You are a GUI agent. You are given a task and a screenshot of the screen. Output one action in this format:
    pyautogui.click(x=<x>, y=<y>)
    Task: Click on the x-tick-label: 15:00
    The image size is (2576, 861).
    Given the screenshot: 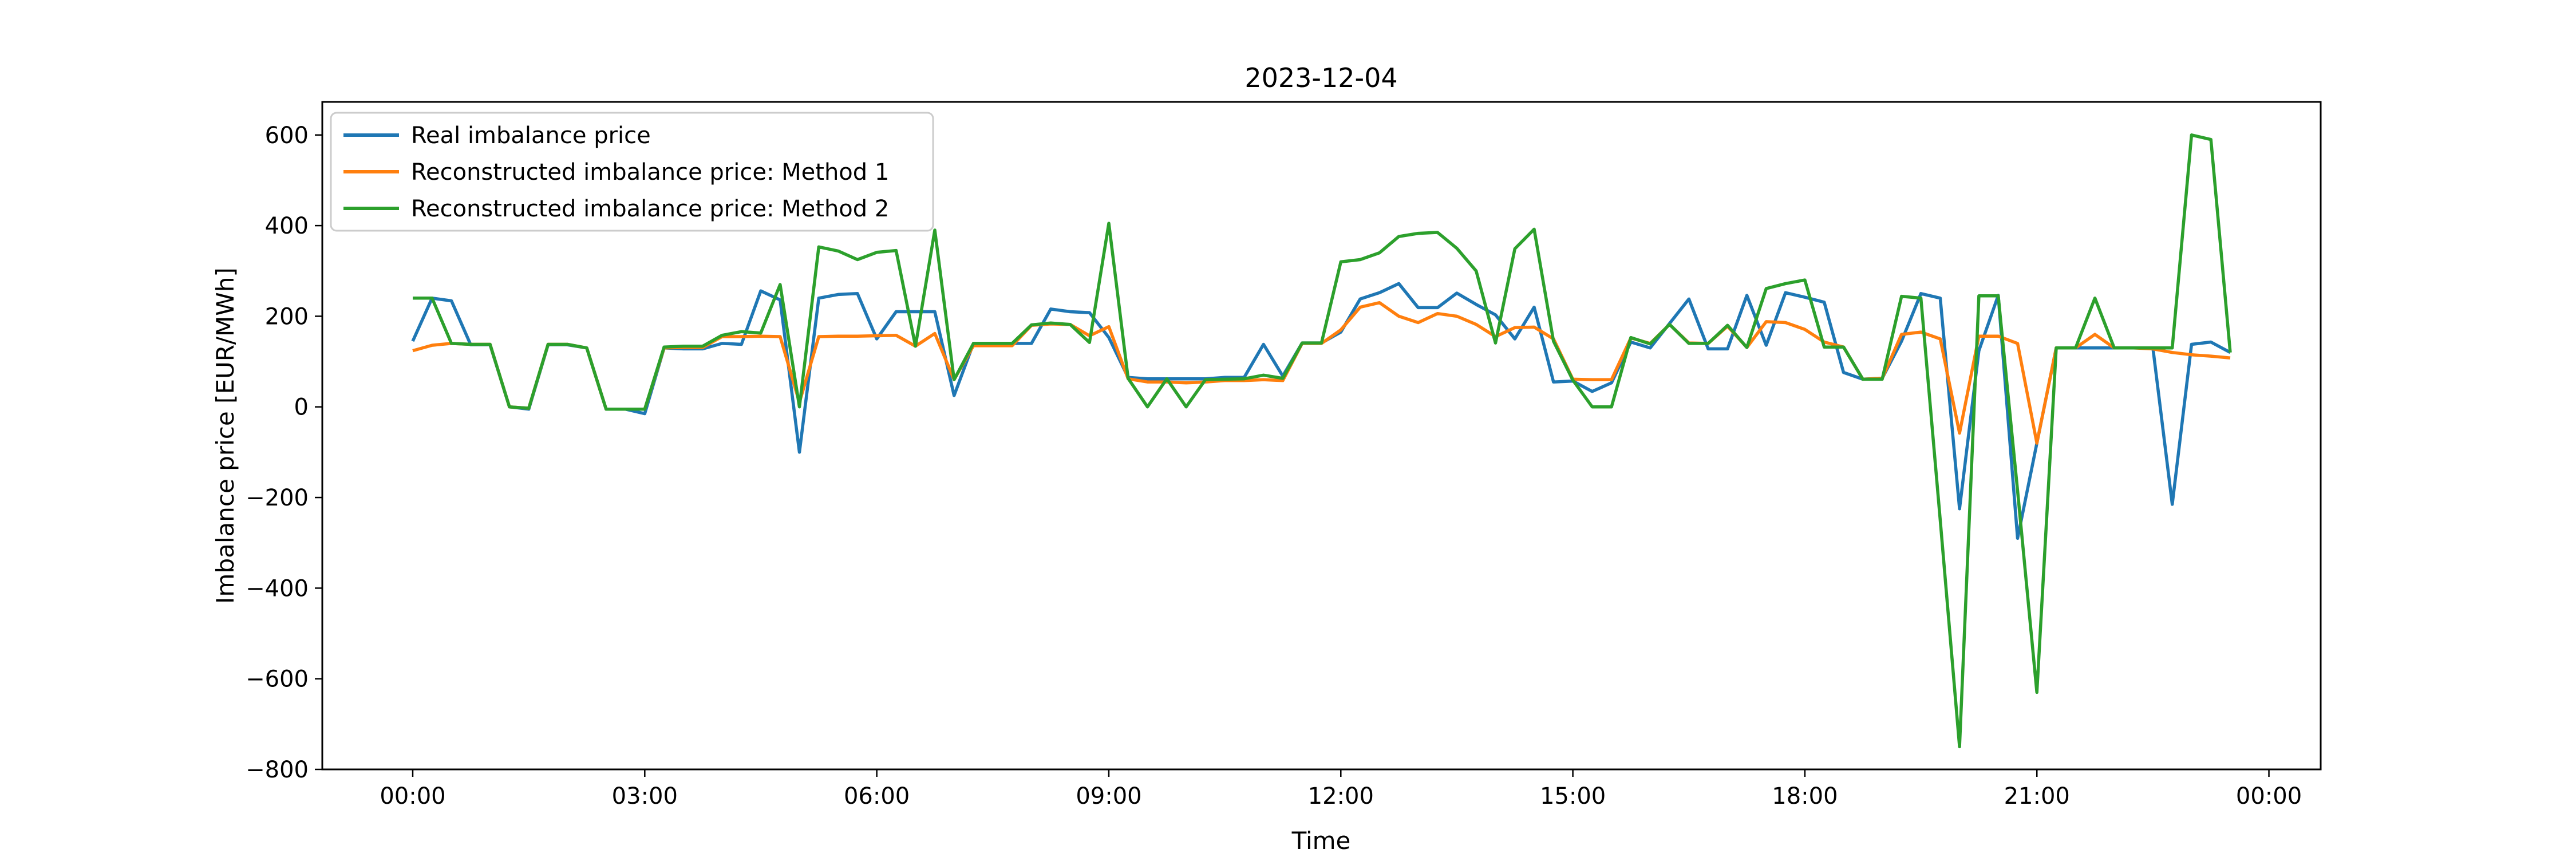 What is the action you would take?
    pyautogui.click(x=1573, y=796)
    